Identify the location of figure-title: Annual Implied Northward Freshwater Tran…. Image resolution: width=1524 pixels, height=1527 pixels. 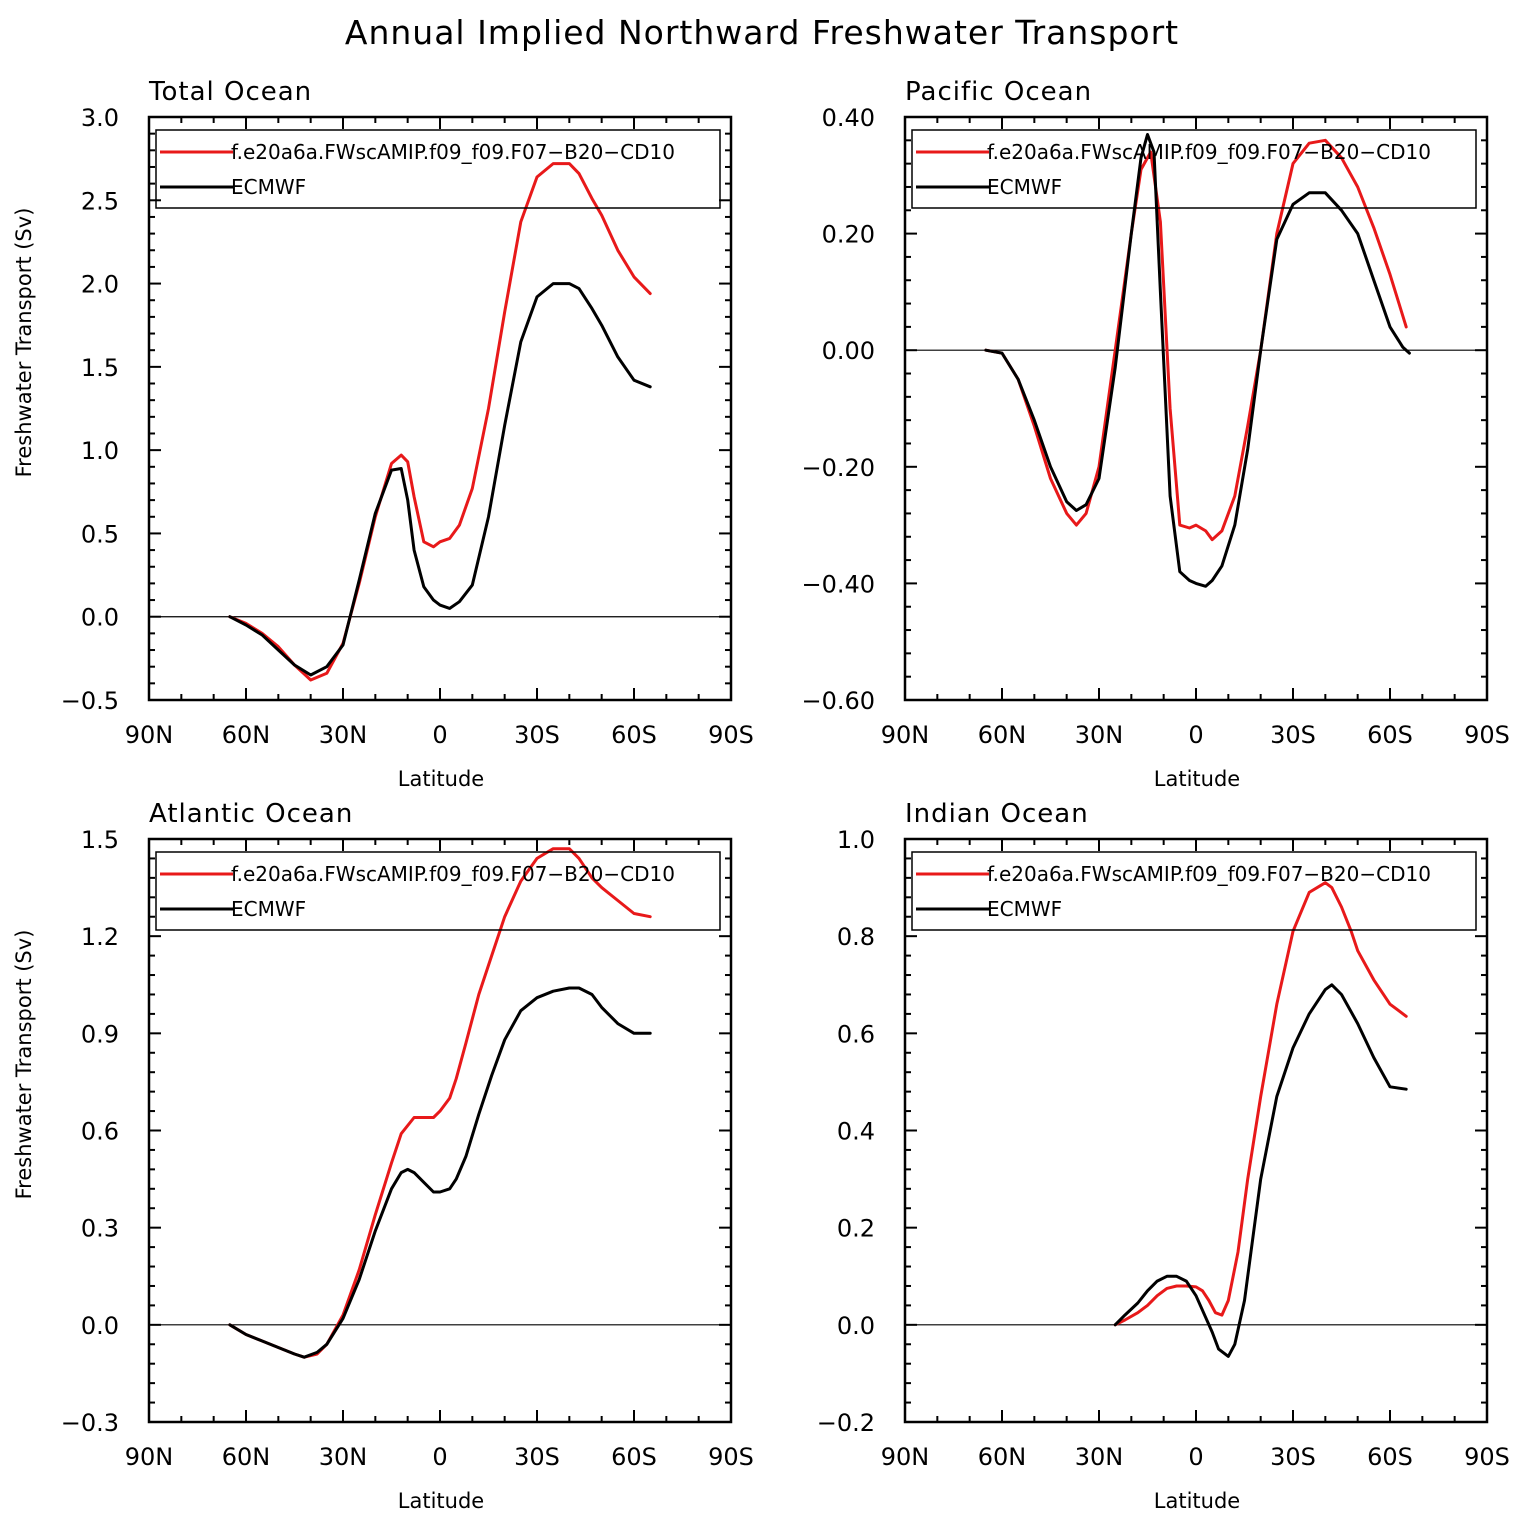
(762, 32).